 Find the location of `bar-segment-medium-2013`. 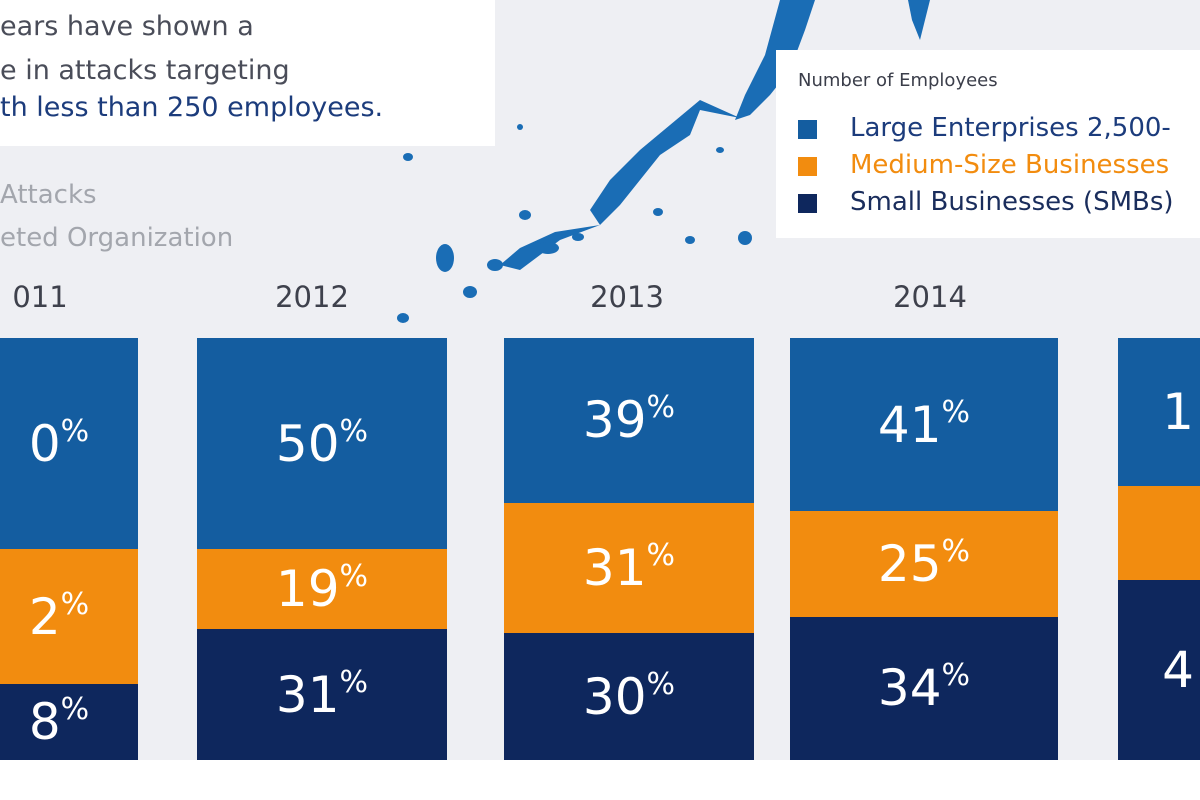

bar-segment-medium-2013 is located at coordinates (629, 568).